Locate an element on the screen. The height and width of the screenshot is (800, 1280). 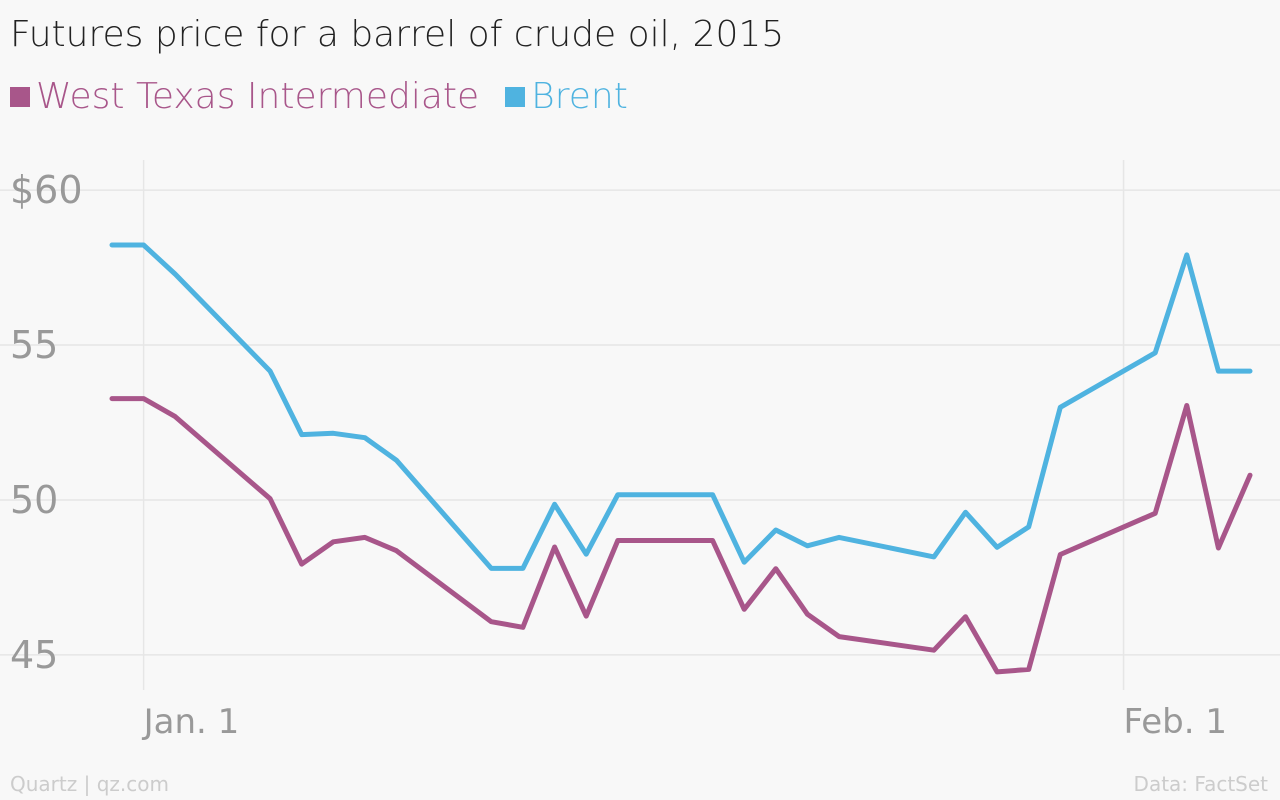
legend-label-wti: West Texas Intermediate is located at coordinates (258, 96).